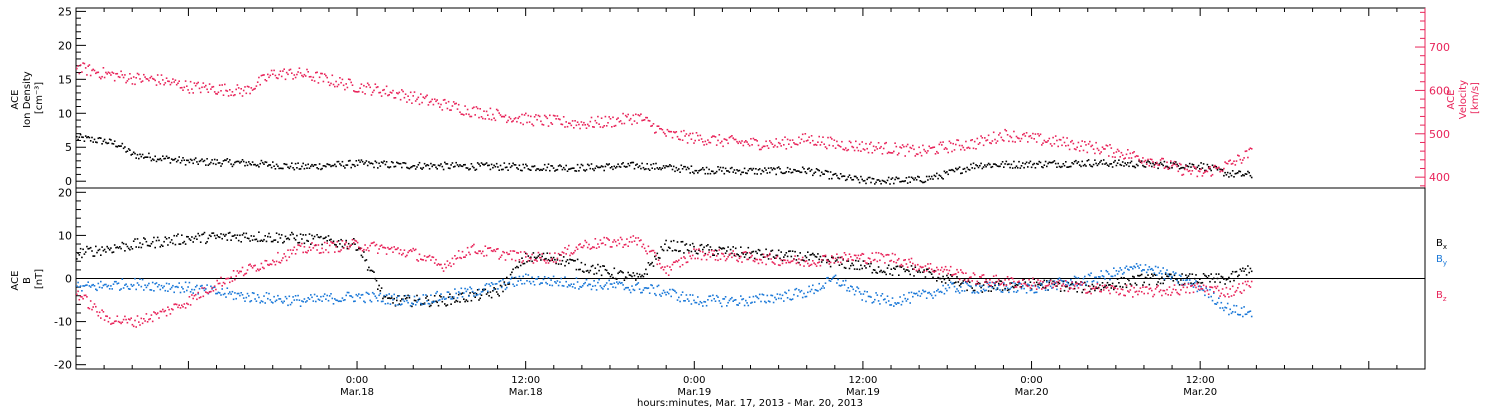 The height and width of the screenshot is (410, 1500). Describe the element at coordinates (39, 279) in the screenshot. I see `field-axis-label-line-3: [nT]` at that location.